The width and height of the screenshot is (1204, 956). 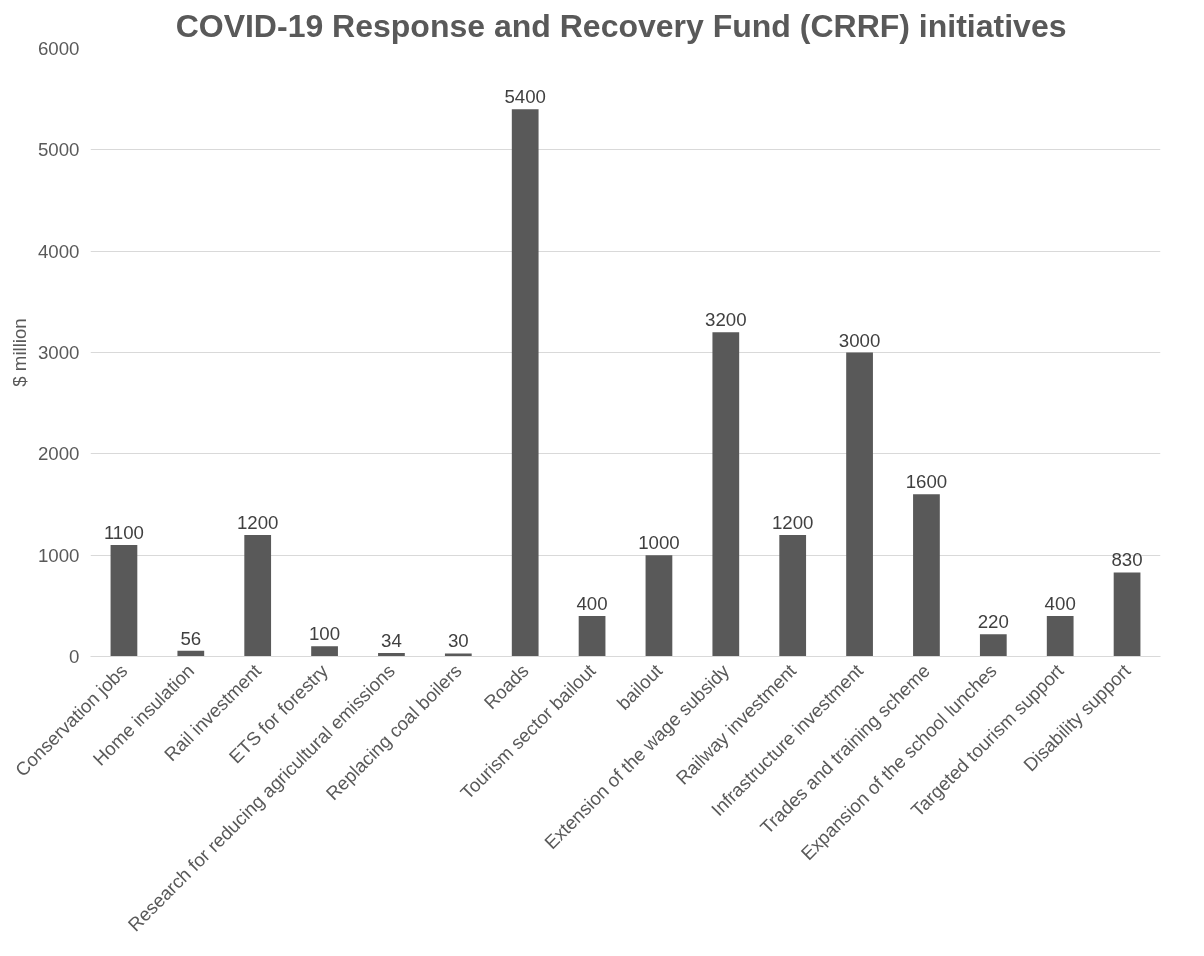 What do you see at coordinates (926, 482) in the screenshot?
I see `data-label: 1600` at bounding box center [926, 482].